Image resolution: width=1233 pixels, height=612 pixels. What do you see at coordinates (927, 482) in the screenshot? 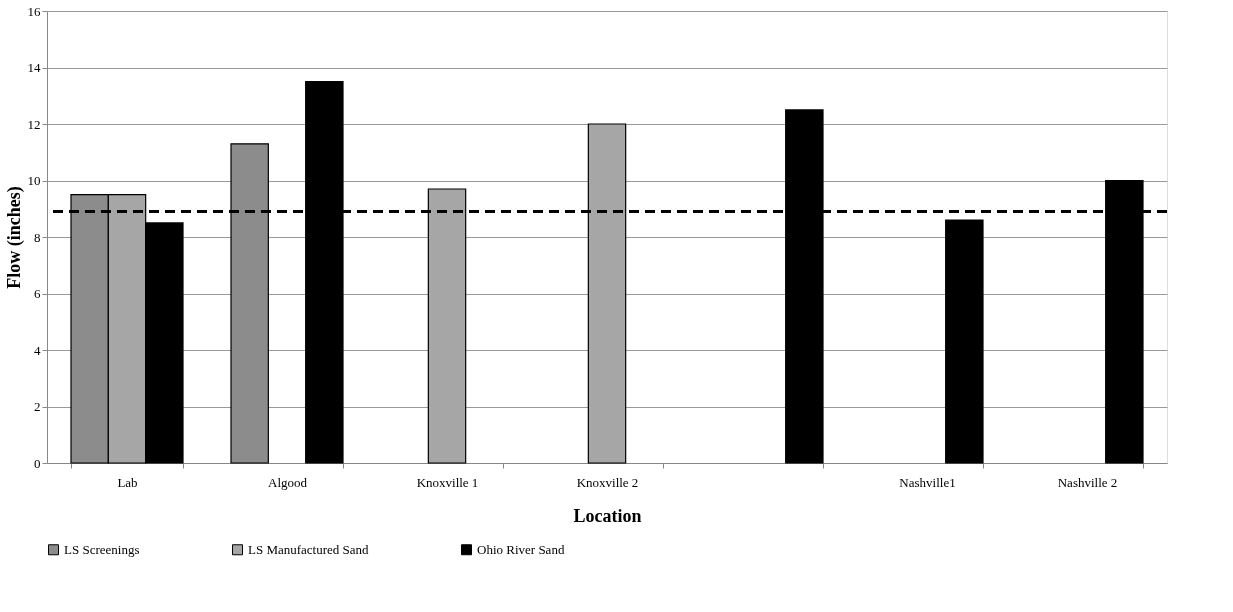
I see `x-tick-label: Nashville1` at bounding box center [927, 482].